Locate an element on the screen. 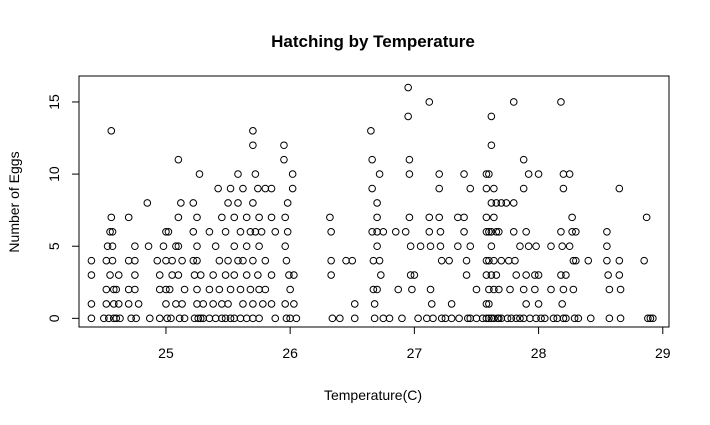 This screenshot has width=710, height=425. chart-title: Hatching by Temperature is located at coordinates (373, 41).